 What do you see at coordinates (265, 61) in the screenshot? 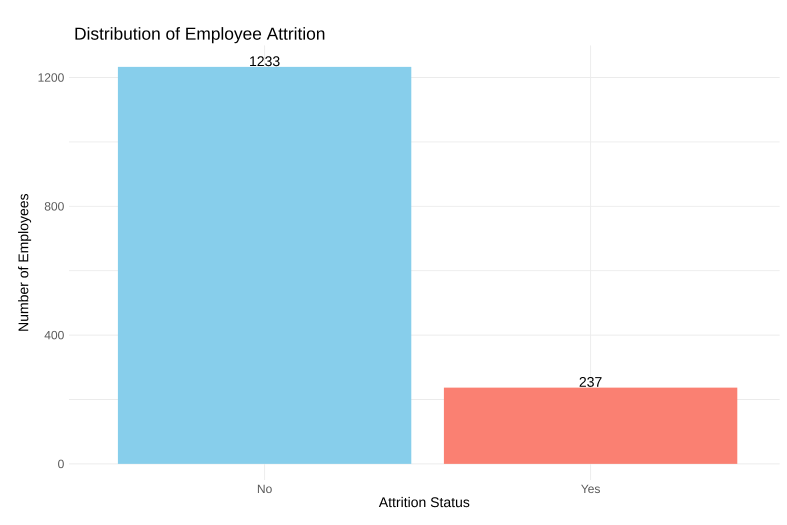
I see `data-label: 1233` at bounding box center [265, 61].